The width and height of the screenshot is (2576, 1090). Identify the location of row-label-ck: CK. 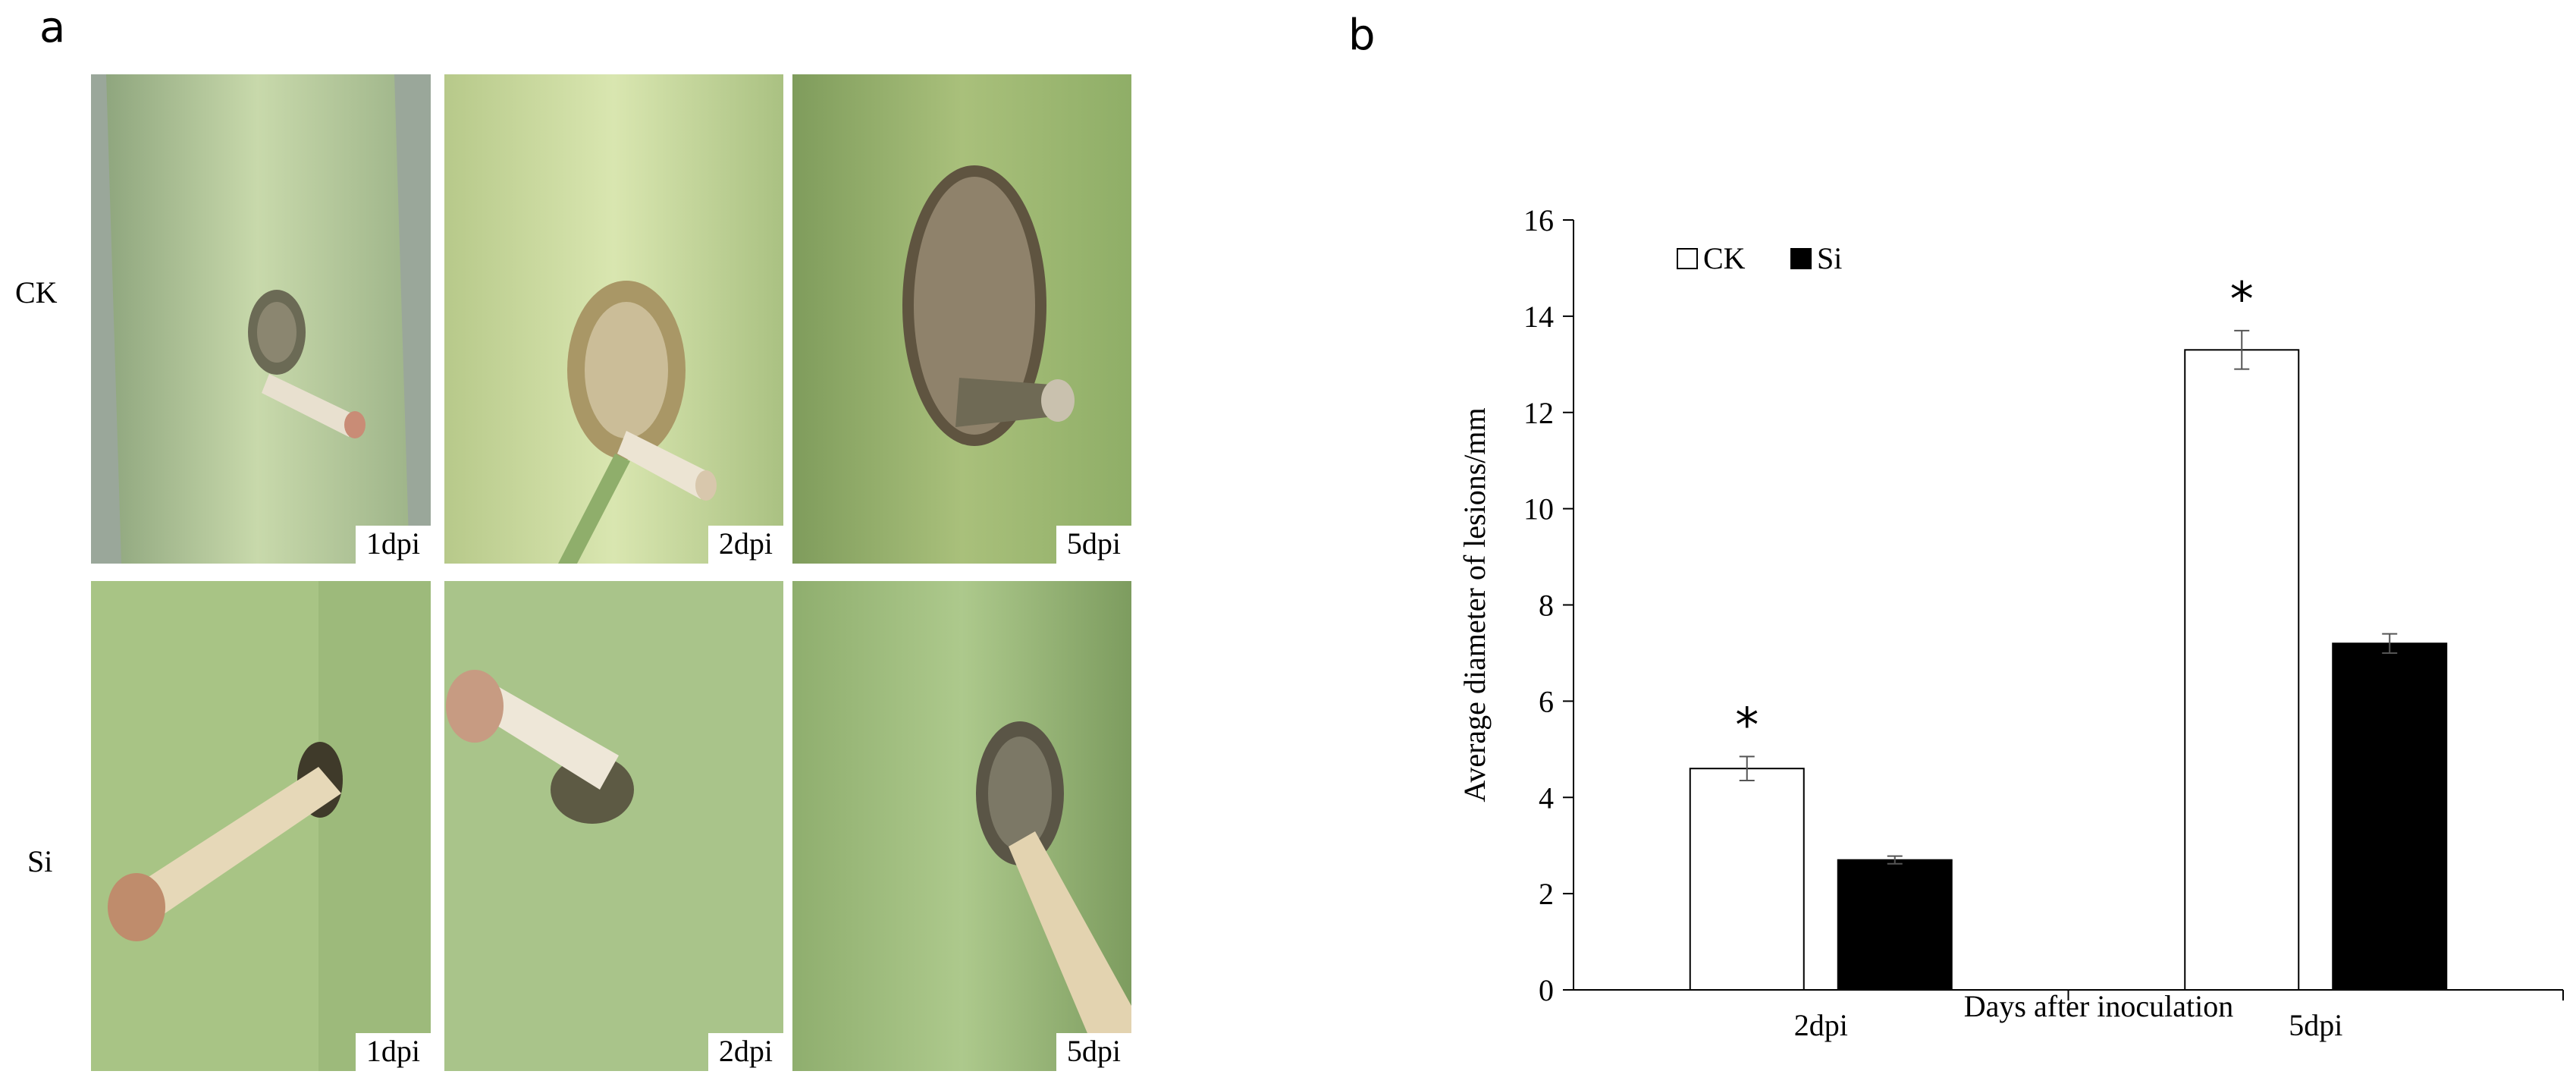
(36, 292).